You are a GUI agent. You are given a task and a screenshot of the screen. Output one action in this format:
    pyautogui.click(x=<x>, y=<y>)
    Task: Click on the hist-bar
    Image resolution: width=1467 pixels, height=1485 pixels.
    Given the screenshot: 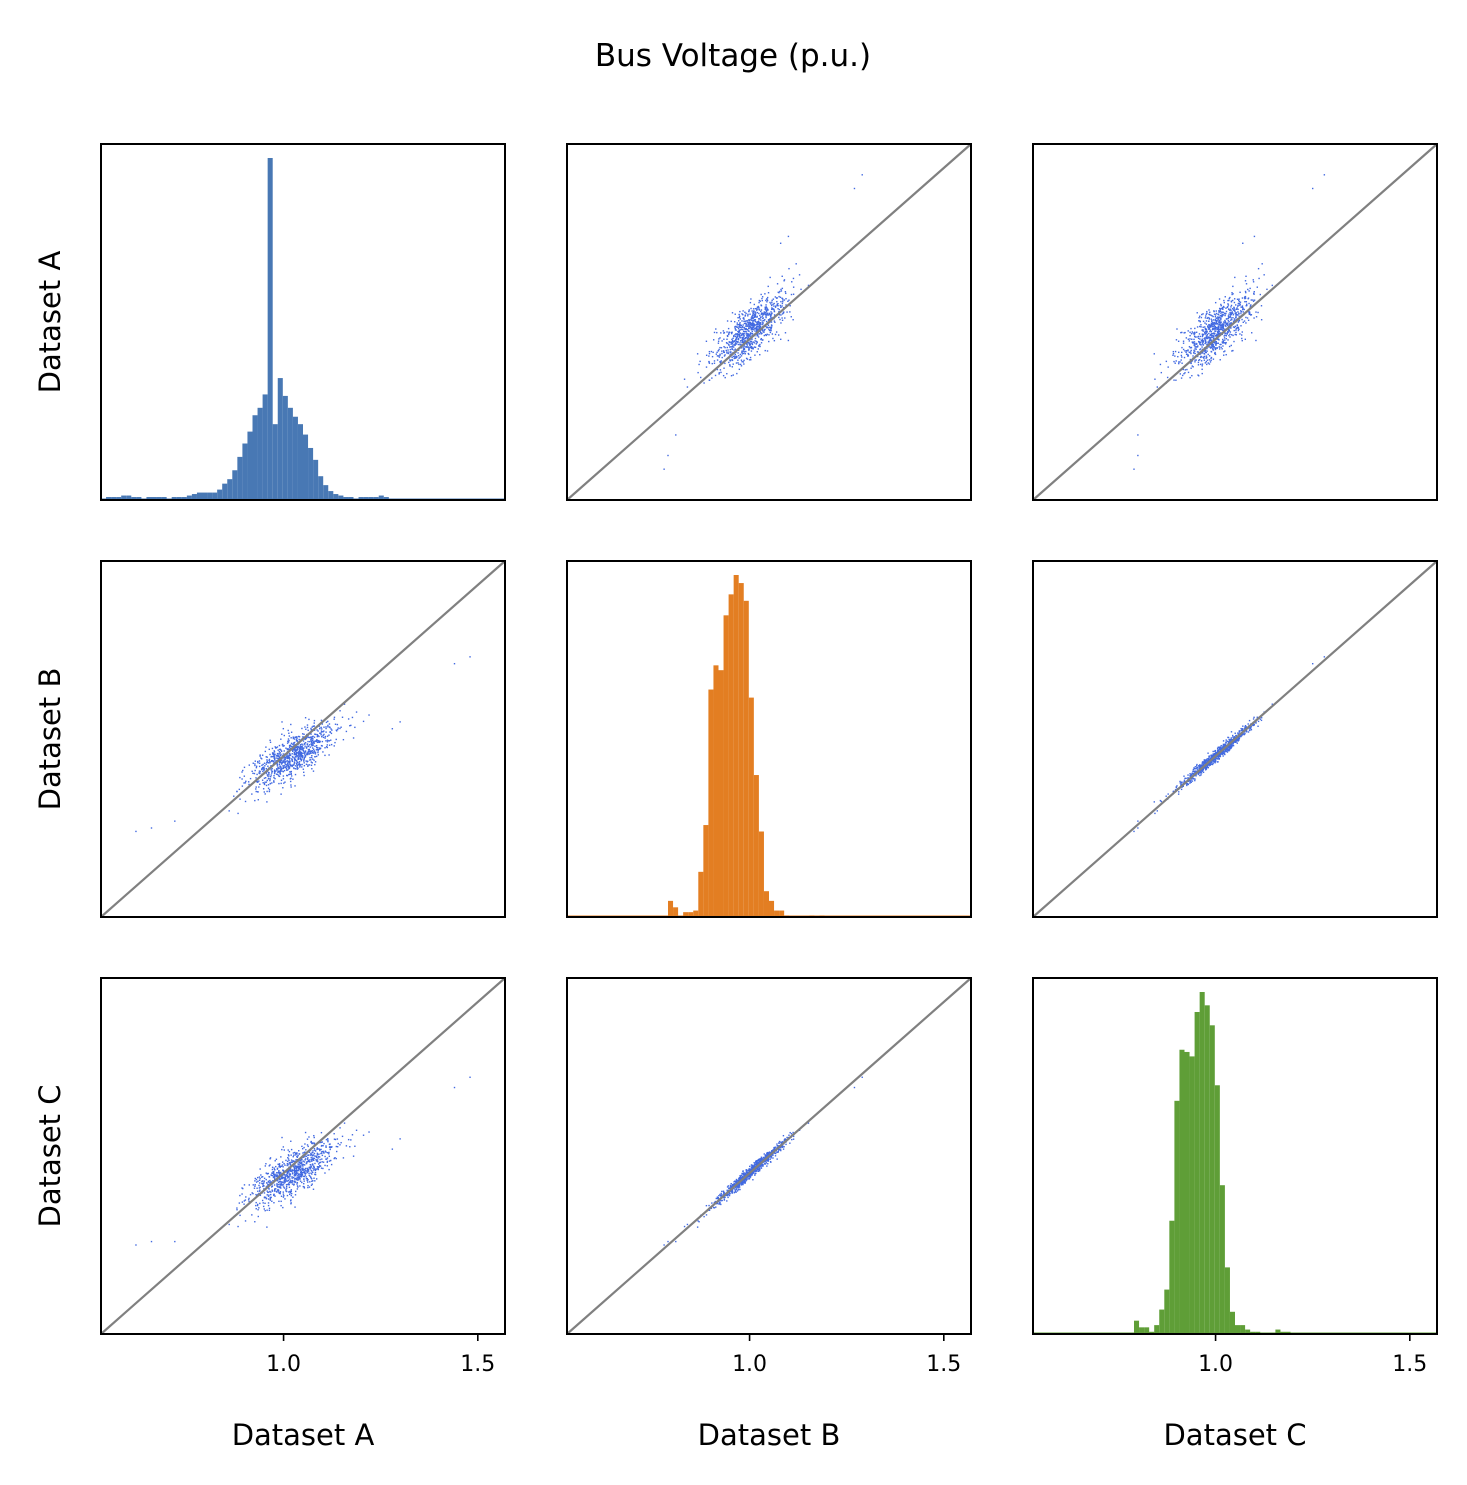 What is the action you would take?
    pyautogui.click(x=676, y=912)
    